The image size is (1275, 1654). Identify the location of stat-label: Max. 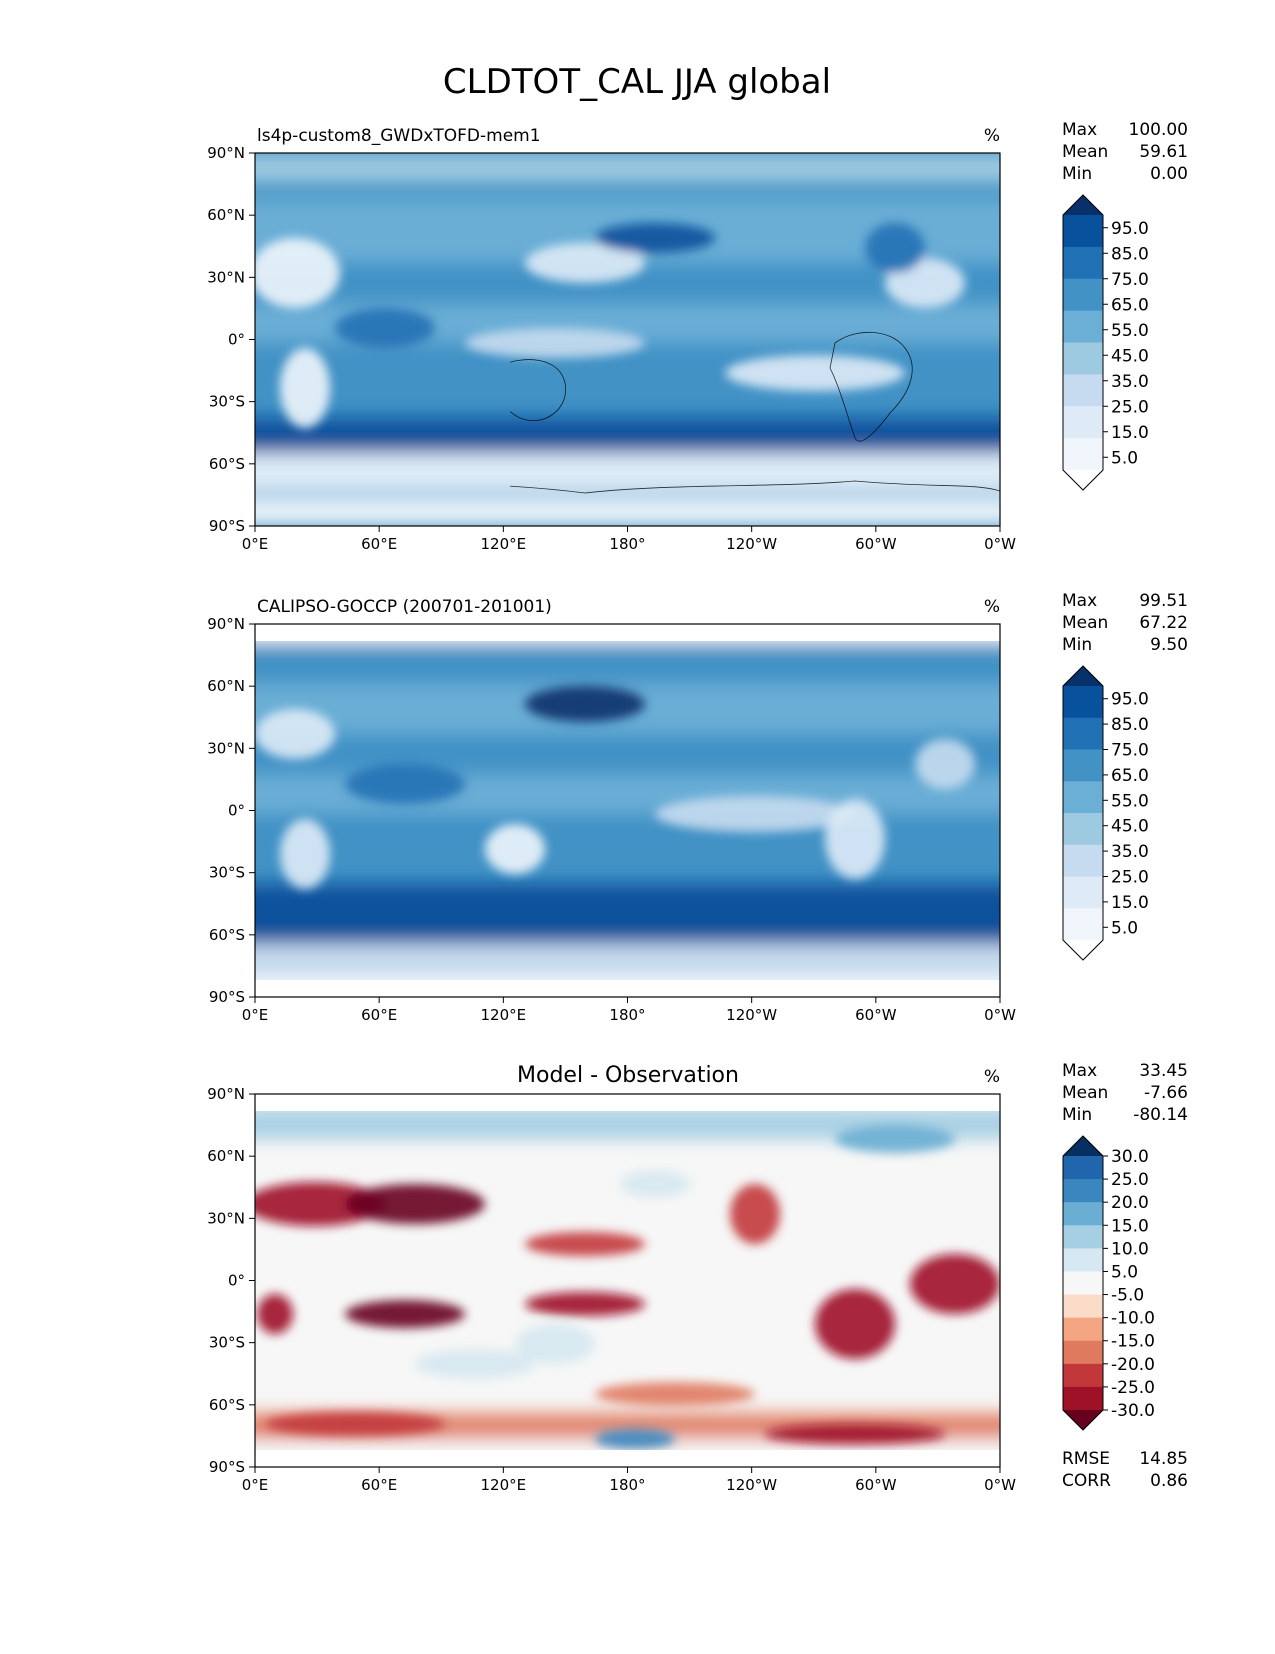
(1079, 1071).